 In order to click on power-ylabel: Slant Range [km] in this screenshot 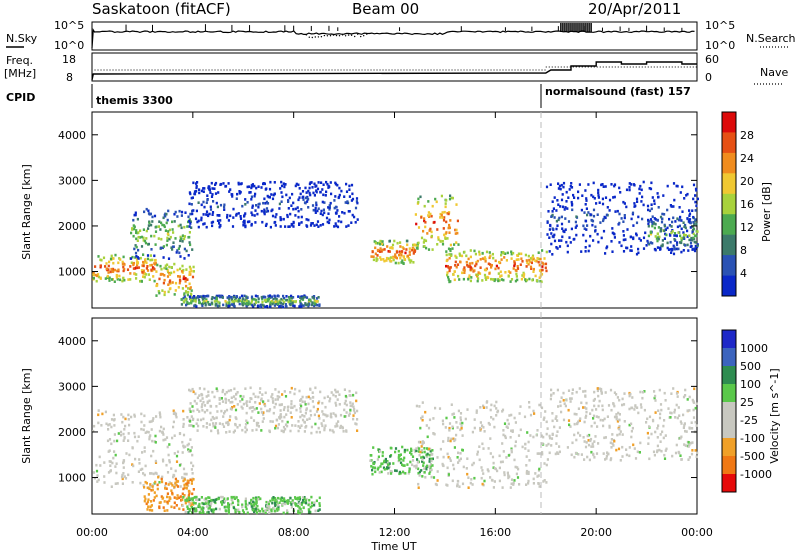, I will do `click(26, 212)`.